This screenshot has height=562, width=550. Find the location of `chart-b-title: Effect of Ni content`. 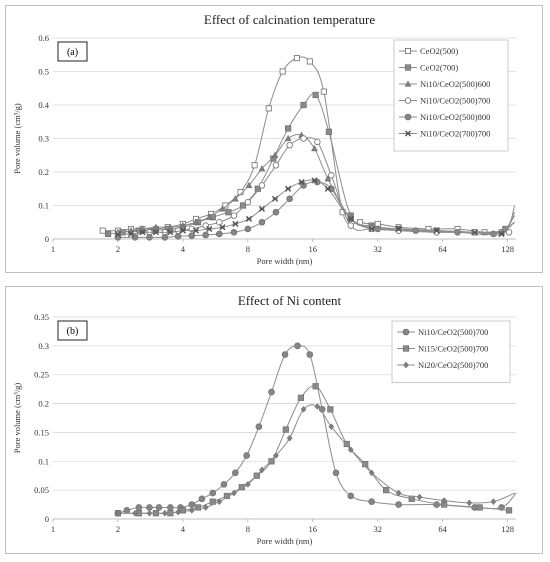

chart-b-title: Effect of Ni content is located at coordinates (290, 300).